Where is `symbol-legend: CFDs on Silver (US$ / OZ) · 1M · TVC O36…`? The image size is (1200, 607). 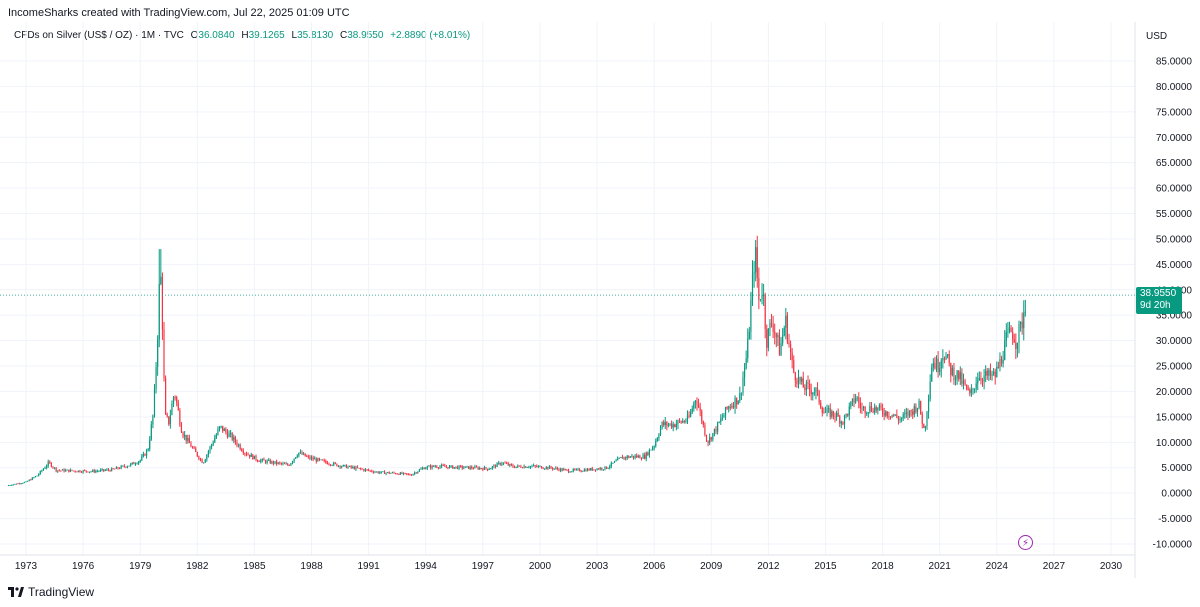 symbol-legend: CFDs on Silver (US$ / OZ) · 1M · TVC O36… is located at coordinates (242, 35).